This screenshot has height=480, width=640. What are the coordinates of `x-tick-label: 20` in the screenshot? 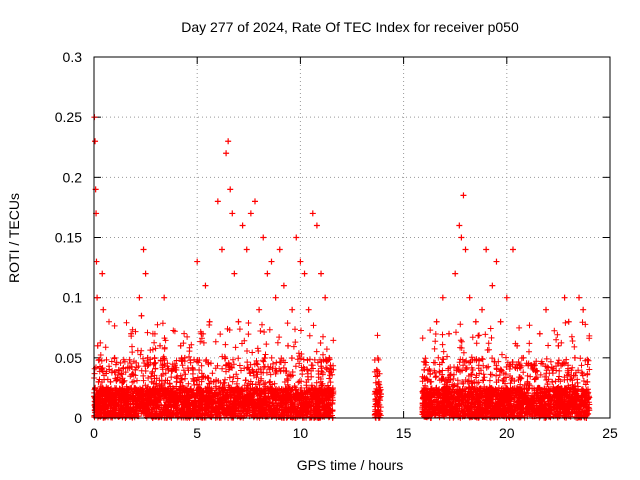 It's located at (507, 433).